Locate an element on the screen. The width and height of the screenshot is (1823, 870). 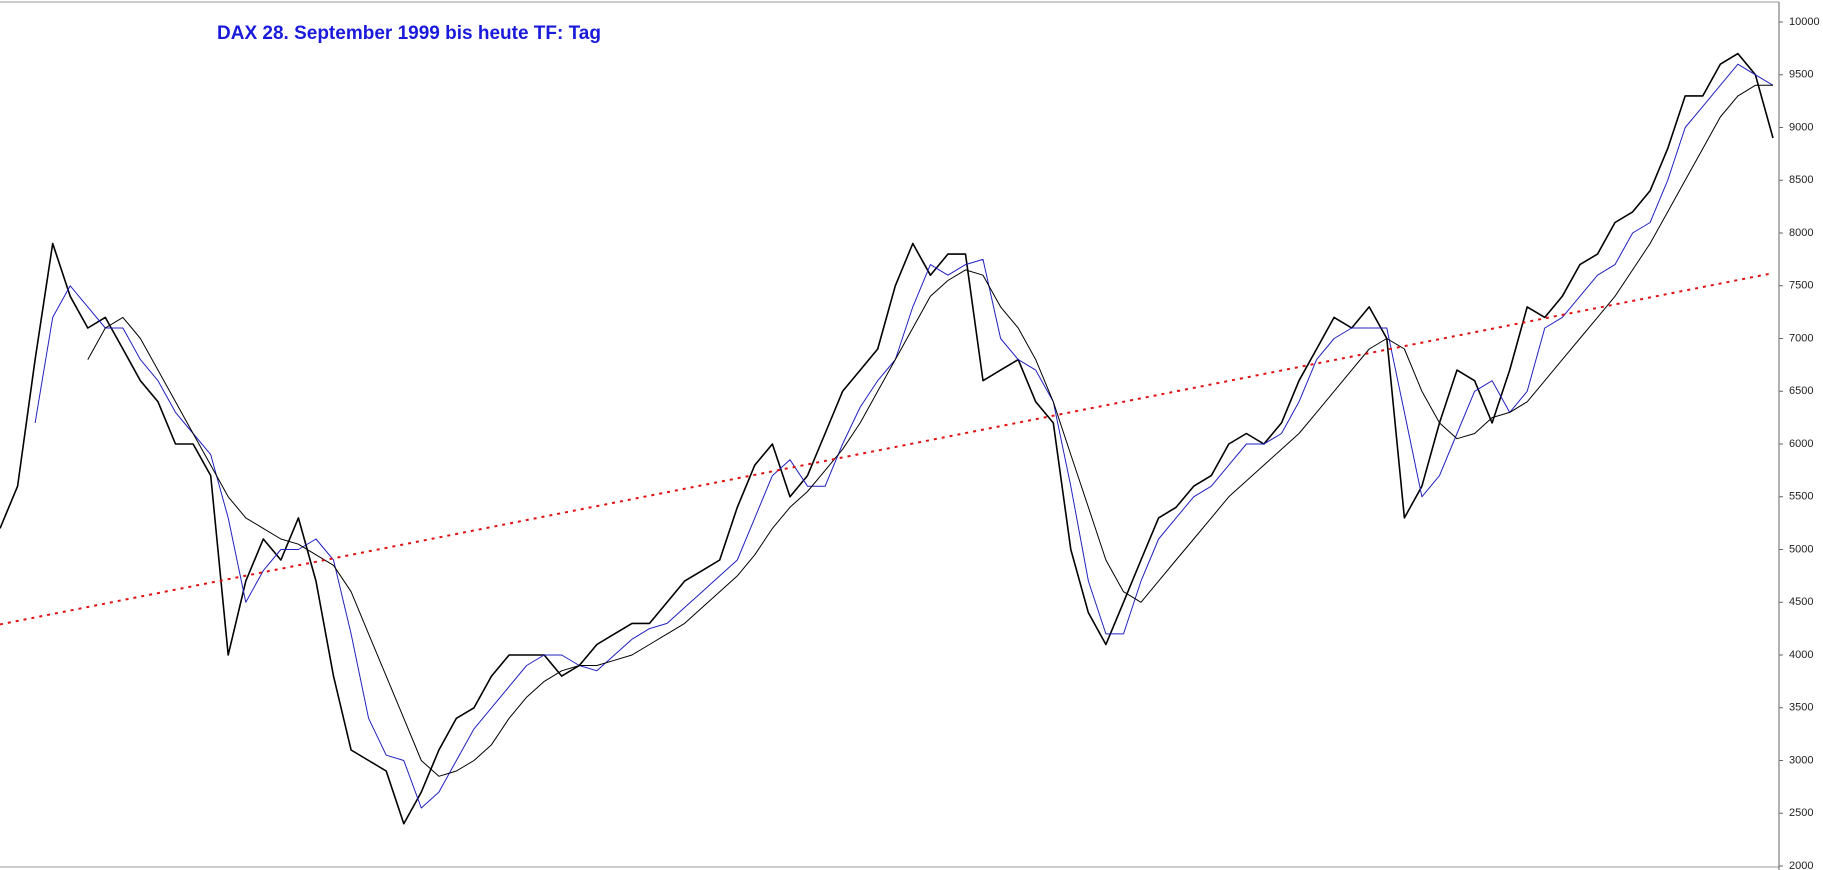
y-tick-label: 5000 is located at coordinates (1801, 549).